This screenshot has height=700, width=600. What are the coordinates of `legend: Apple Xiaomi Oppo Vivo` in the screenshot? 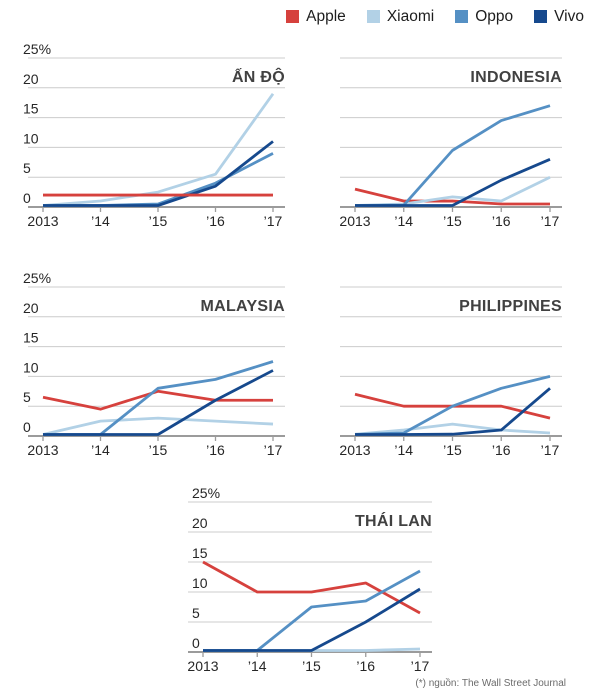 It's located at (435, 17).